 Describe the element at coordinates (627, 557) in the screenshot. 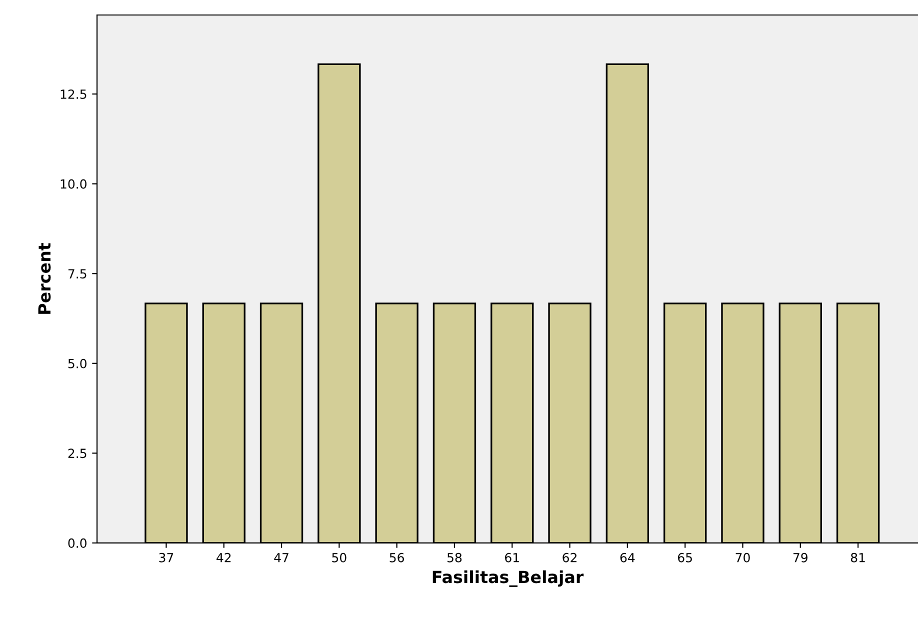

I see `x-tick-label: 64` at that location.